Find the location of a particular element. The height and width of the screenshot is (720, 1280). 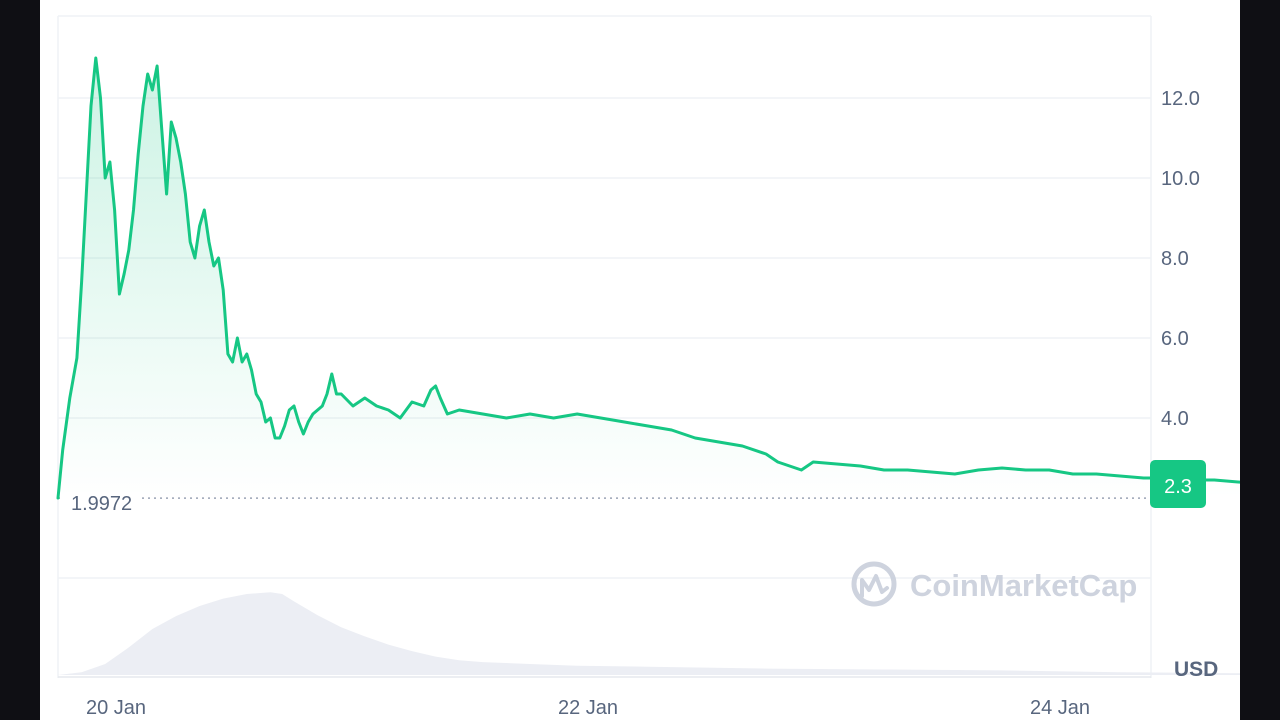

current-price-label: 2.3 is located at coordinates (1178, 487).